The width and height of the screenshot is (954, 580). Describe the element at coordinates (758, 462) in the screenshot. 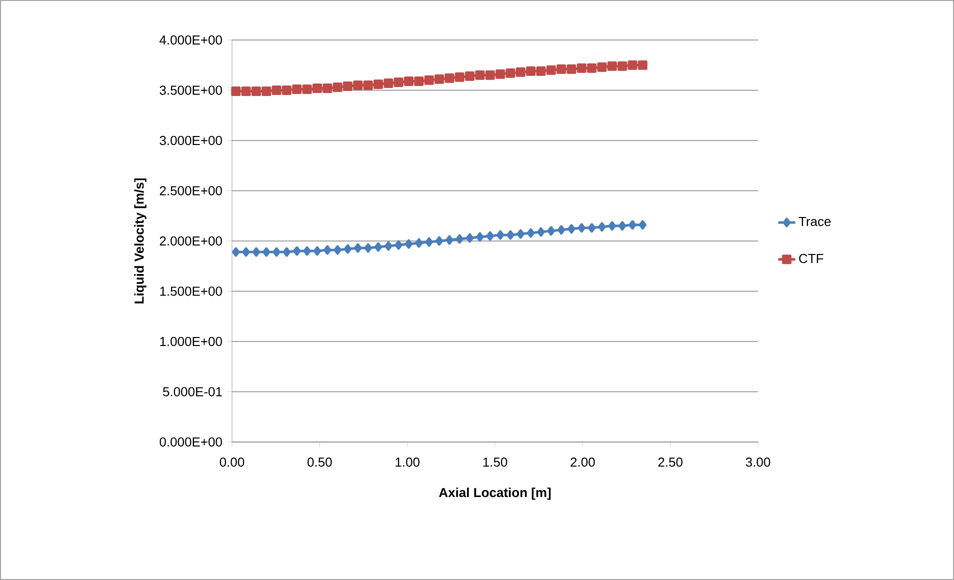

I see `x-tick-label: 3.00` at that location.